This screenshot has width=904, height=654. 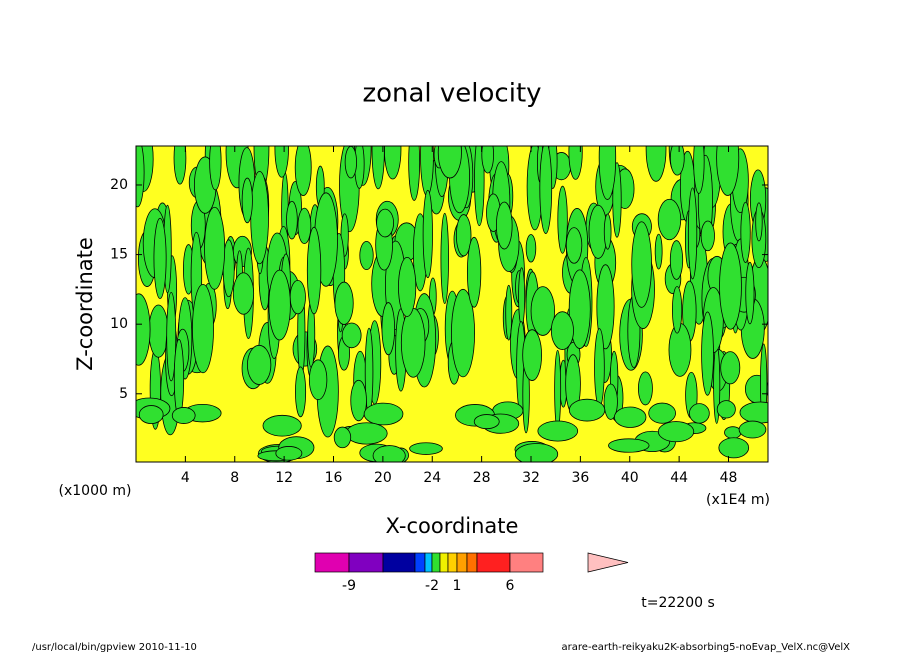 I want to click on chart-title: zonal velocity, so click(x=451, y=94).